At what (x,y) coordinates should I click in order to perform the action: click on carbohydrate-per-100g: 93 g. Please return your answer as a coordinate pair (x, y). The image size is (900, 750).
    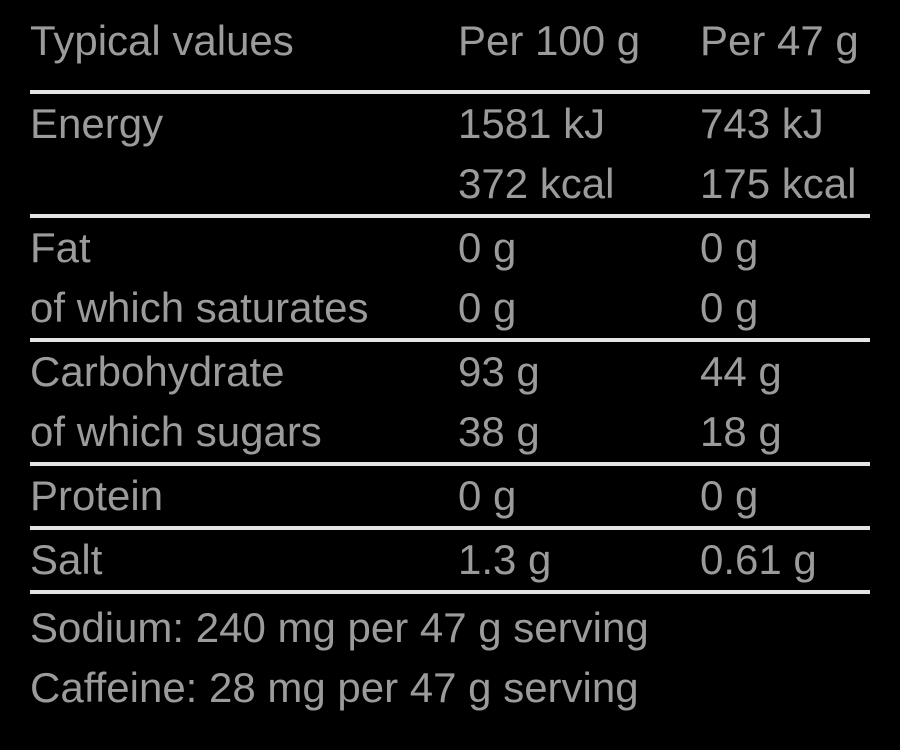
    Looking at the image, I should click on (499, 371).